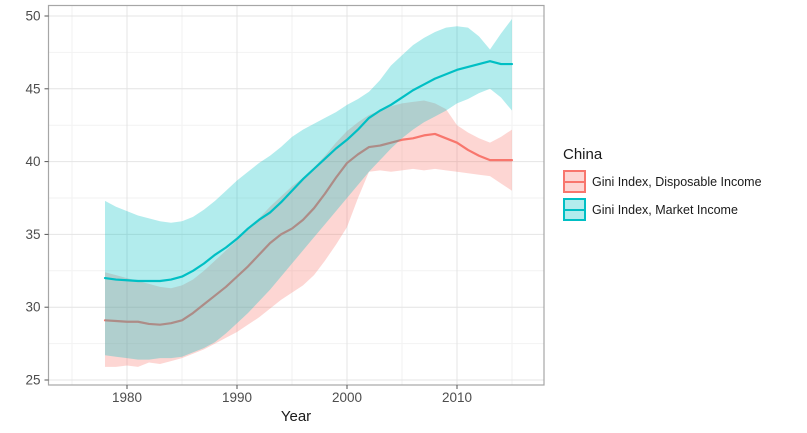 The height and width of the screenshot is (433, 807). Describe the element at coordinates (665, 209) in the screenshot. I see `legend-item-label: Gini Index, Market Income` at that location.